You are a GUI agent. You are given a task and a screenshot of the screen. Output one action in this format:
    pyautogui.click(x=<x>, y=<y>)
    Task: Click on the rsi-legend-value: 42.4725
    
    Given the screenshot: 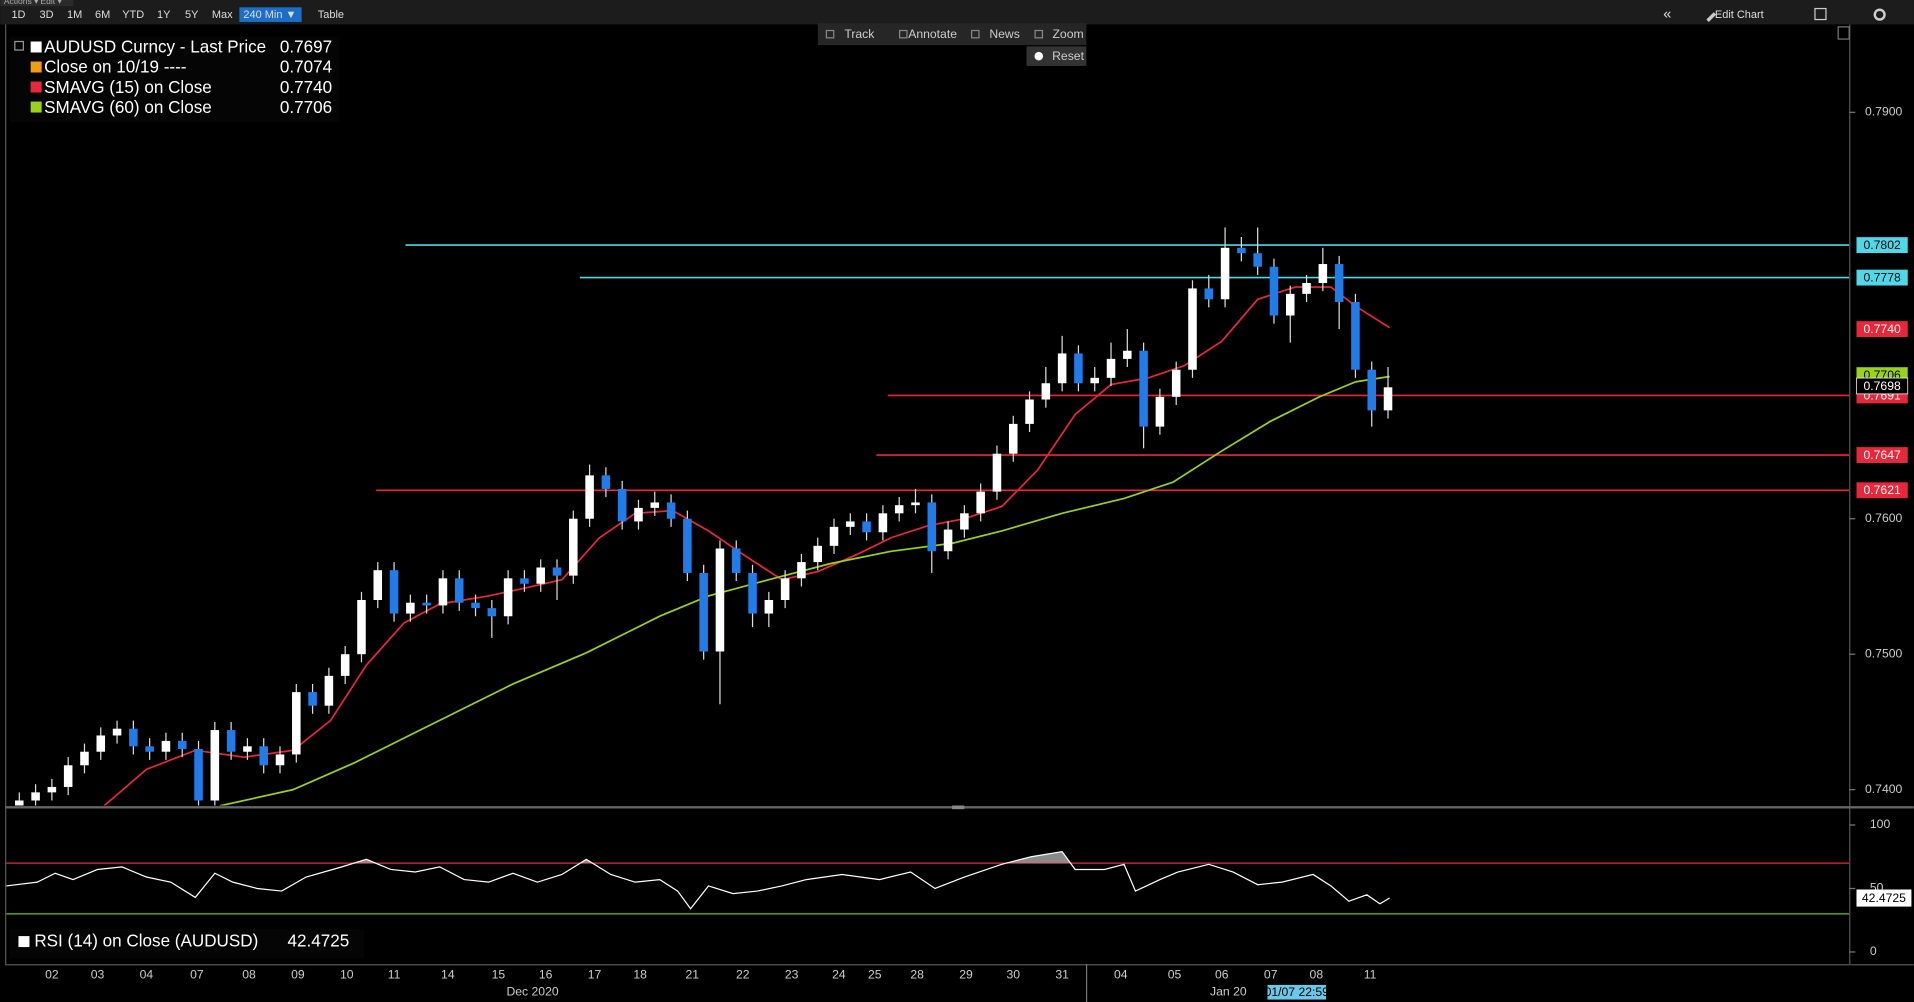 What is the action you would take?
    pyautogui.click(x=318, y=941)
    